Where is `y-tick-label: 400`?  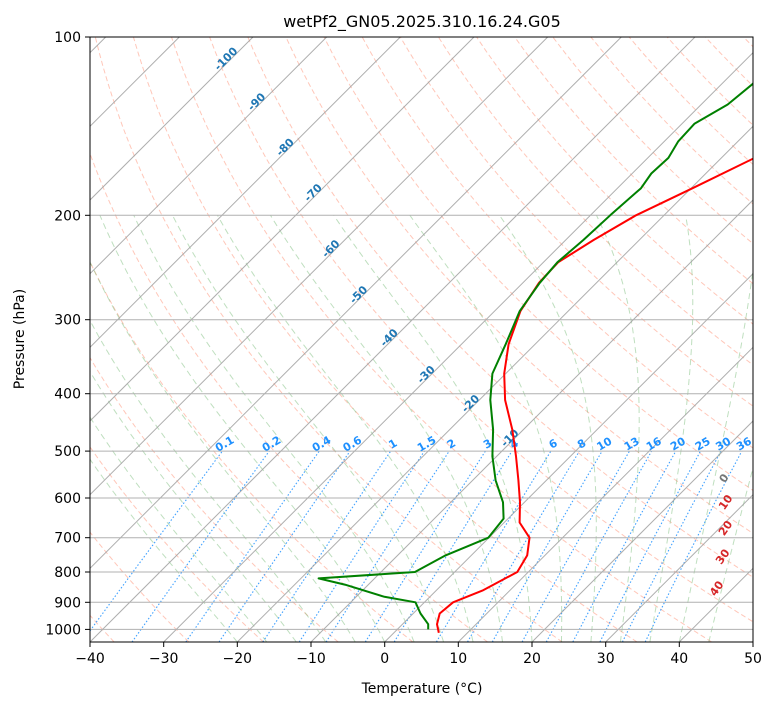
y-tick-label: 400 is located at coordinates (67, 395).